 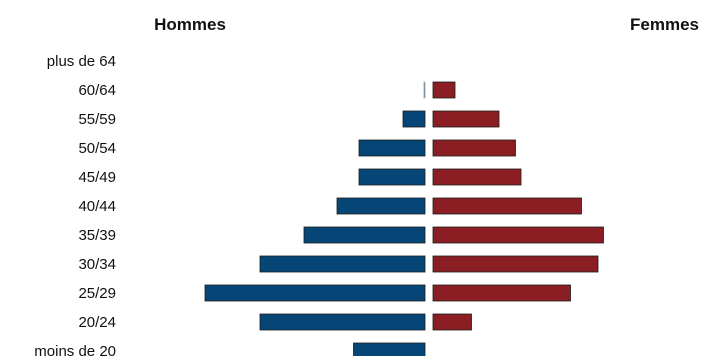 I want to click on category-label-40-44: 40/44, so click(x=97, y=206).